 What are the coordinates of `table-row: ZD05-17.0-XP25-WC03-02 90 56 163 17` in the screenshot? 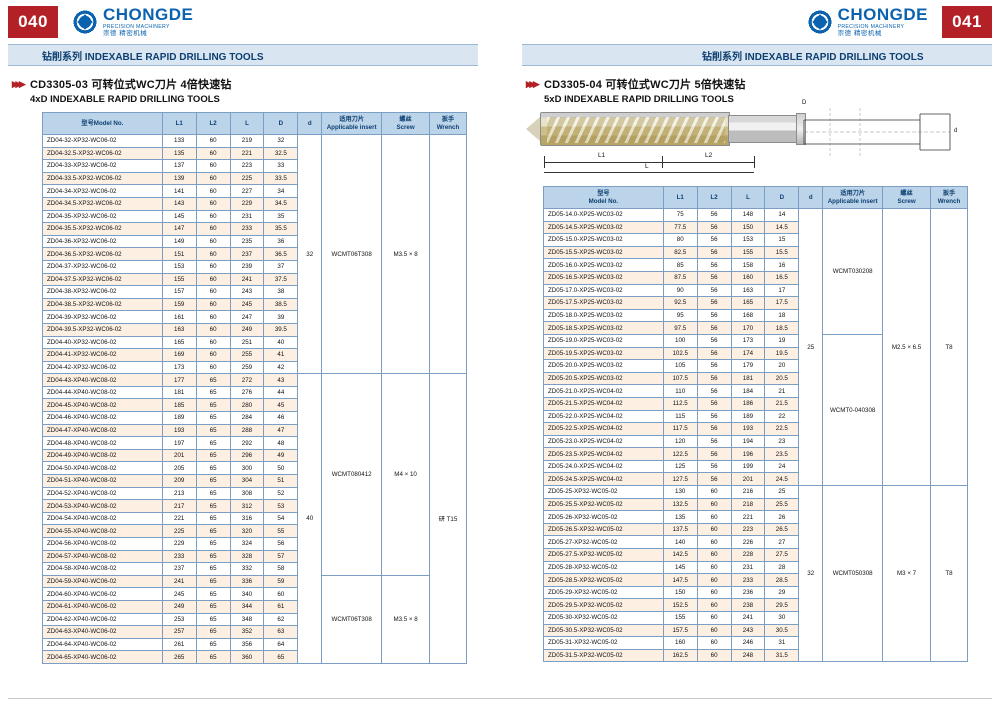 It's located at (755, 290).